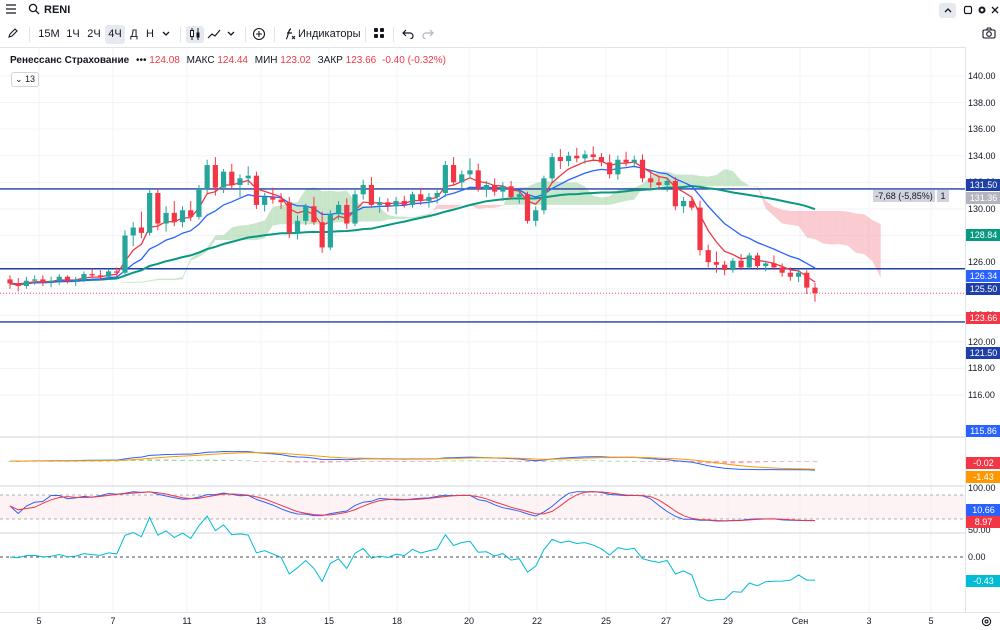 This screenshot has width=1000, height=630. Describe the element at coordinates (983, 353) in the screenshot. I see `price-badge: 121.50` at that location.